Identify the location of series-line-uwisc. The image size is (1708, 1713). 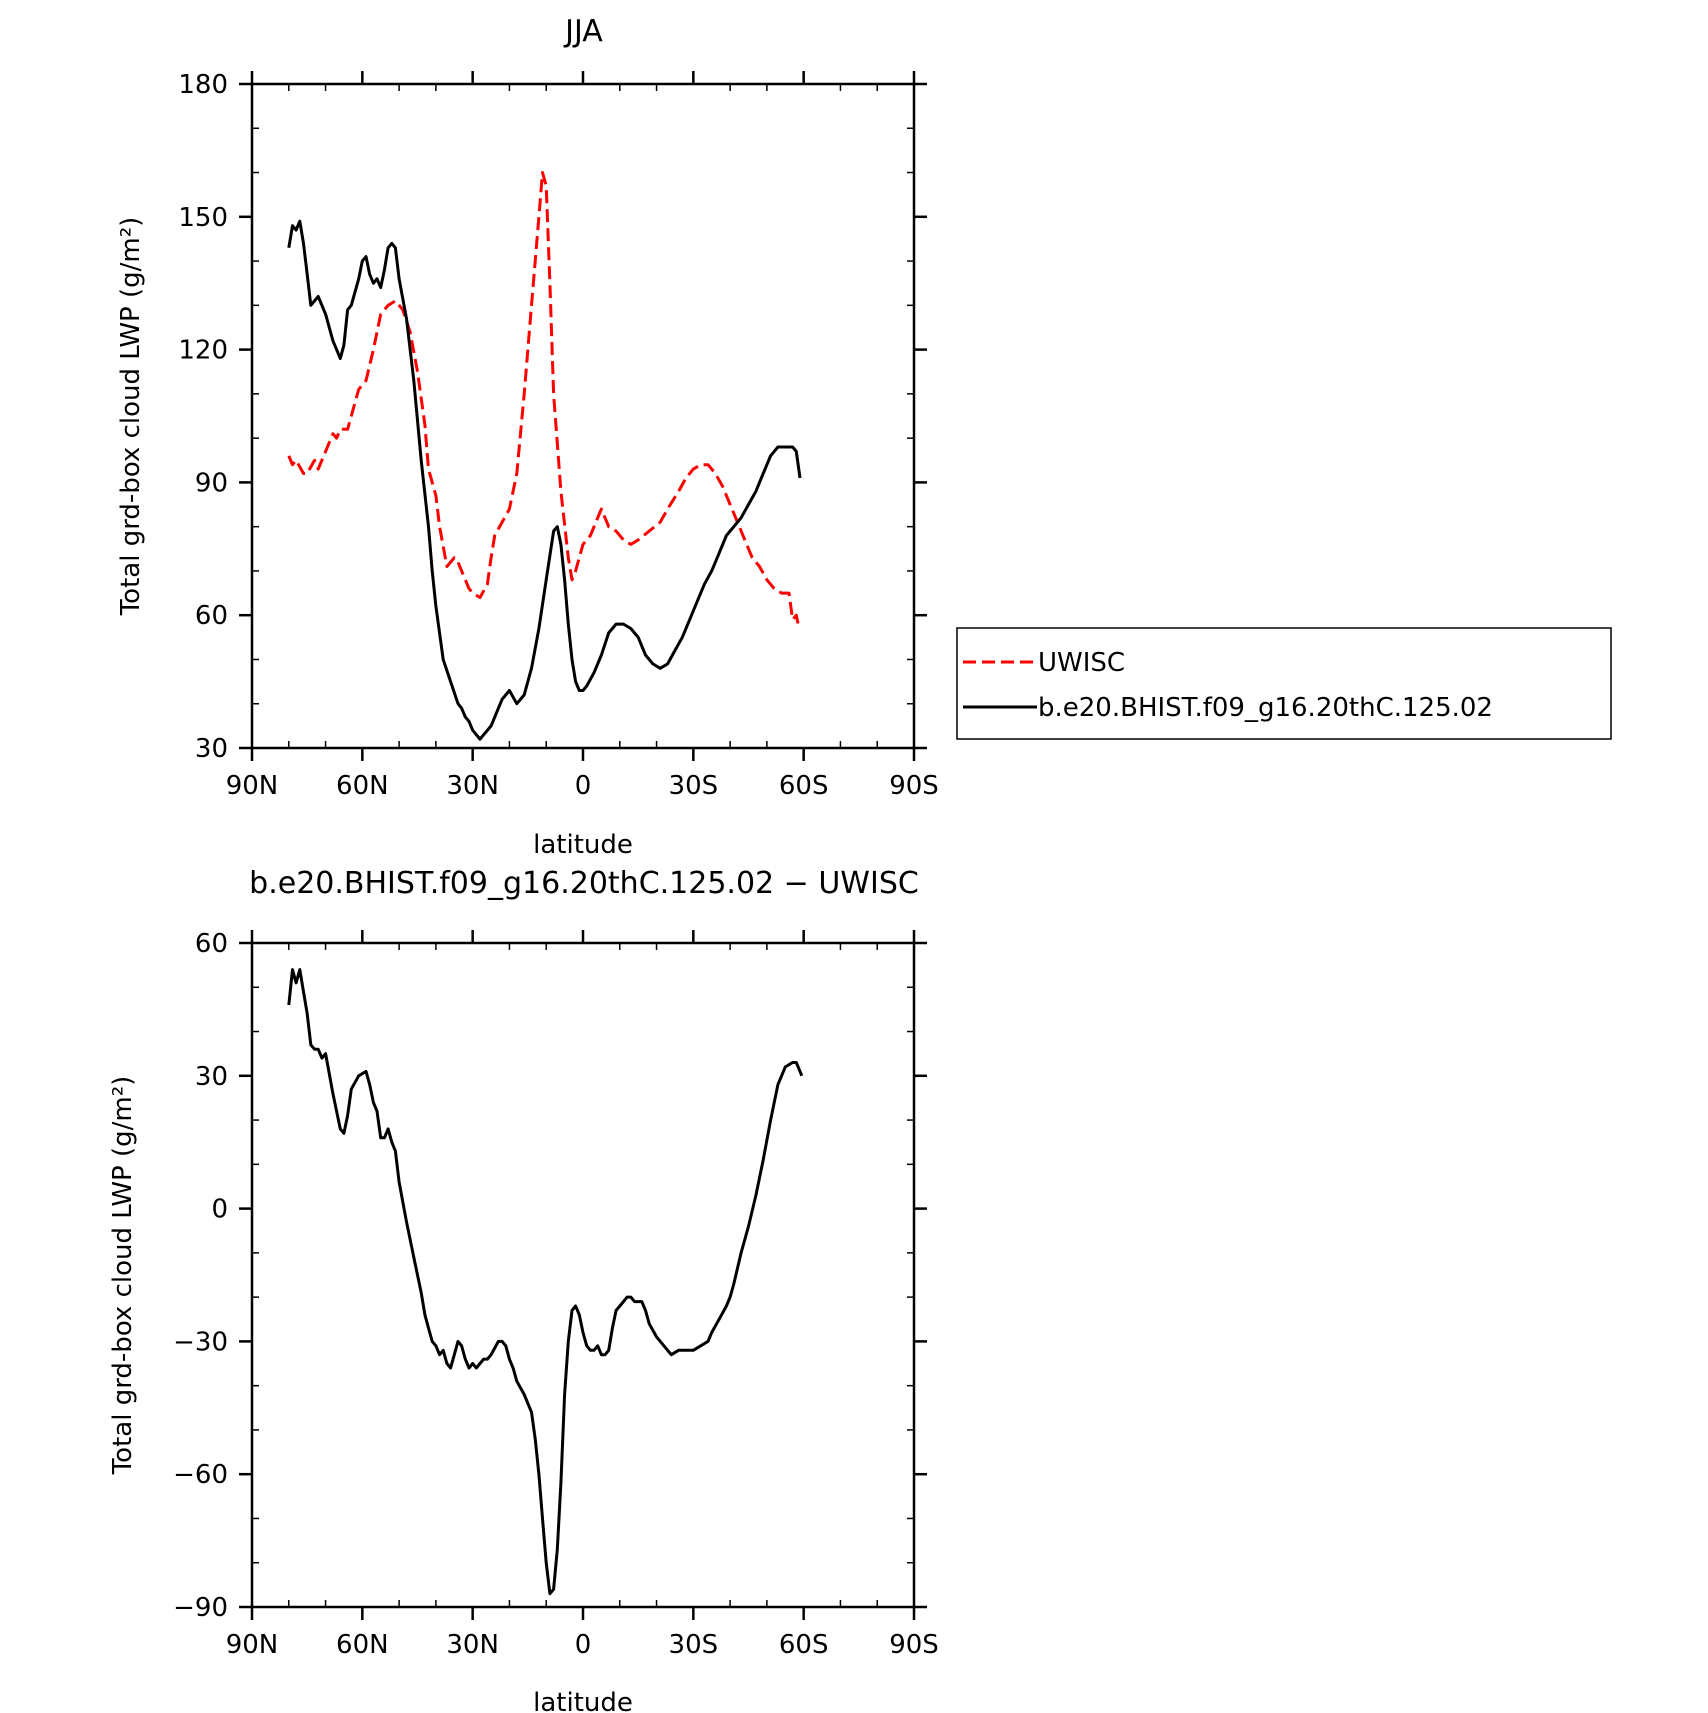
(543, 398).